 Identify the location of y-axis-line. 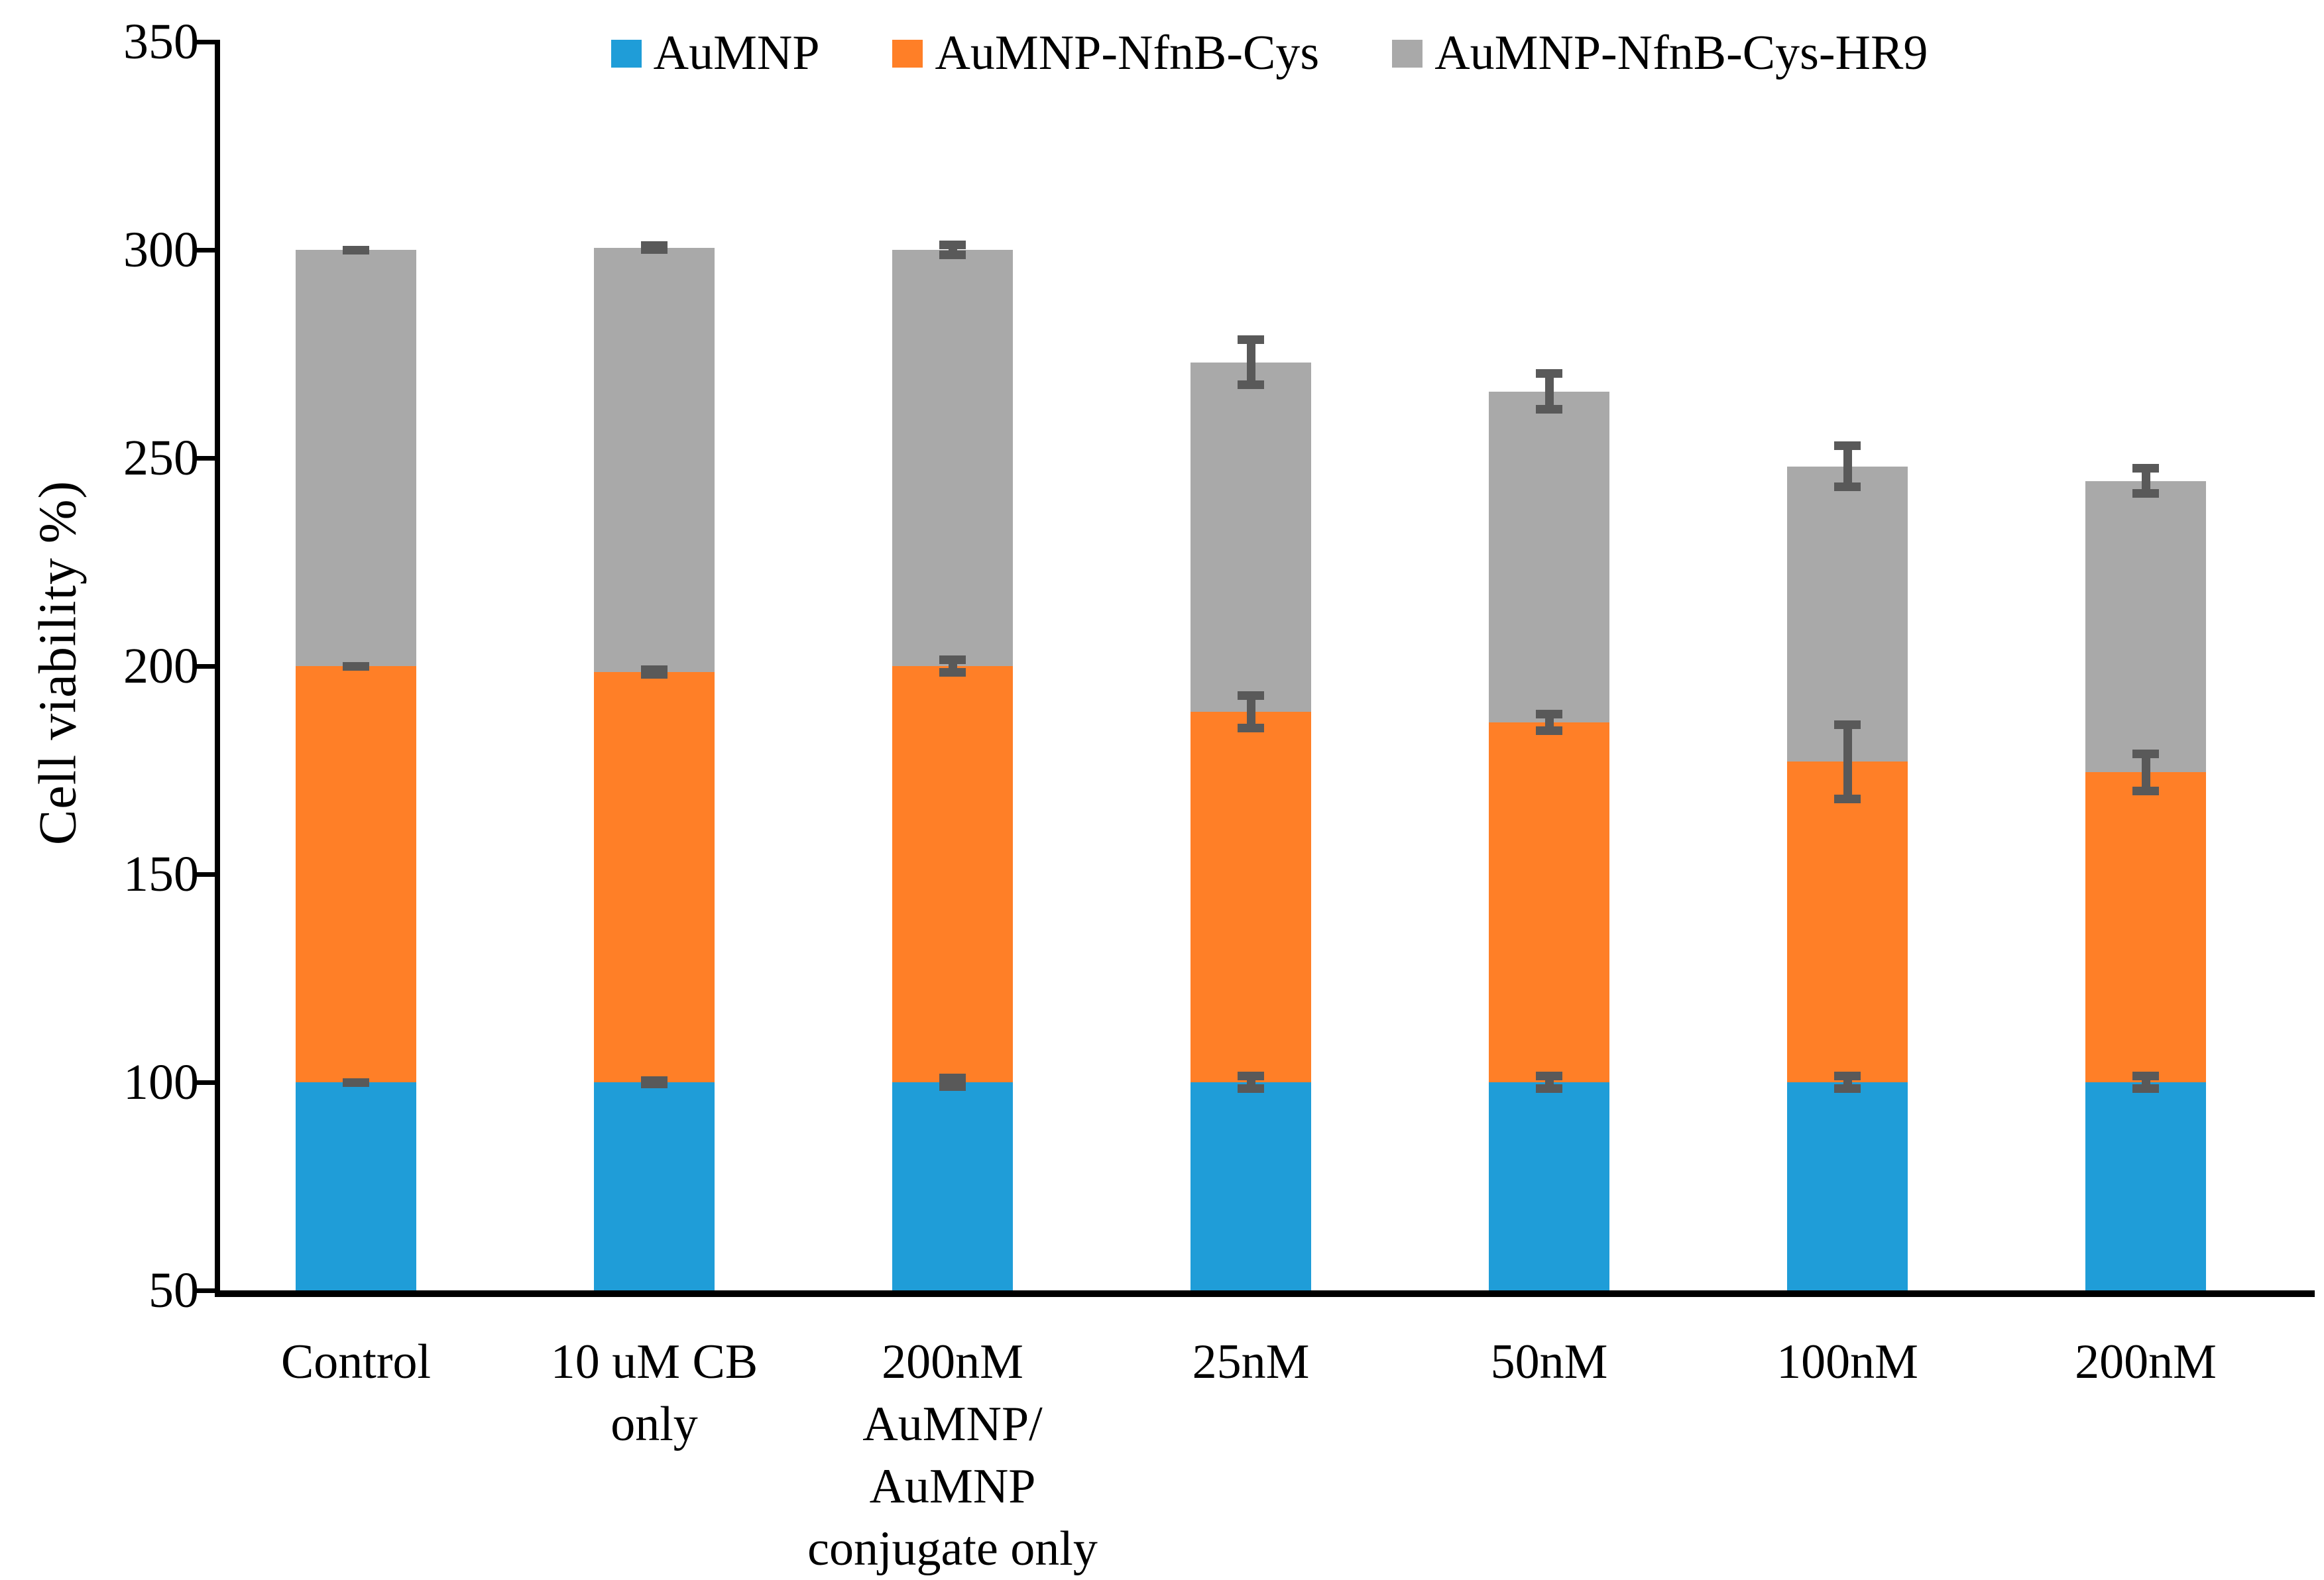
(217, 669).